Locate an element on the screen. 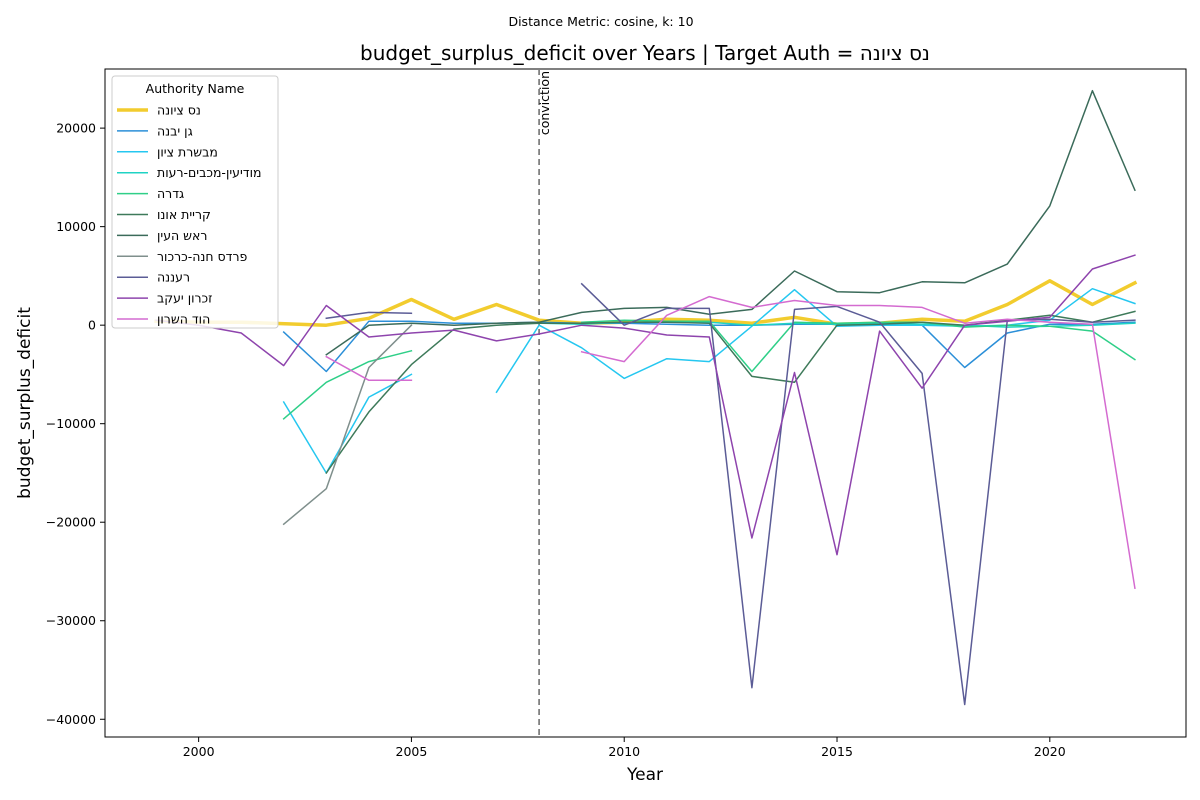  x-tick-label: 2010 is located at coordinates (624, 751).